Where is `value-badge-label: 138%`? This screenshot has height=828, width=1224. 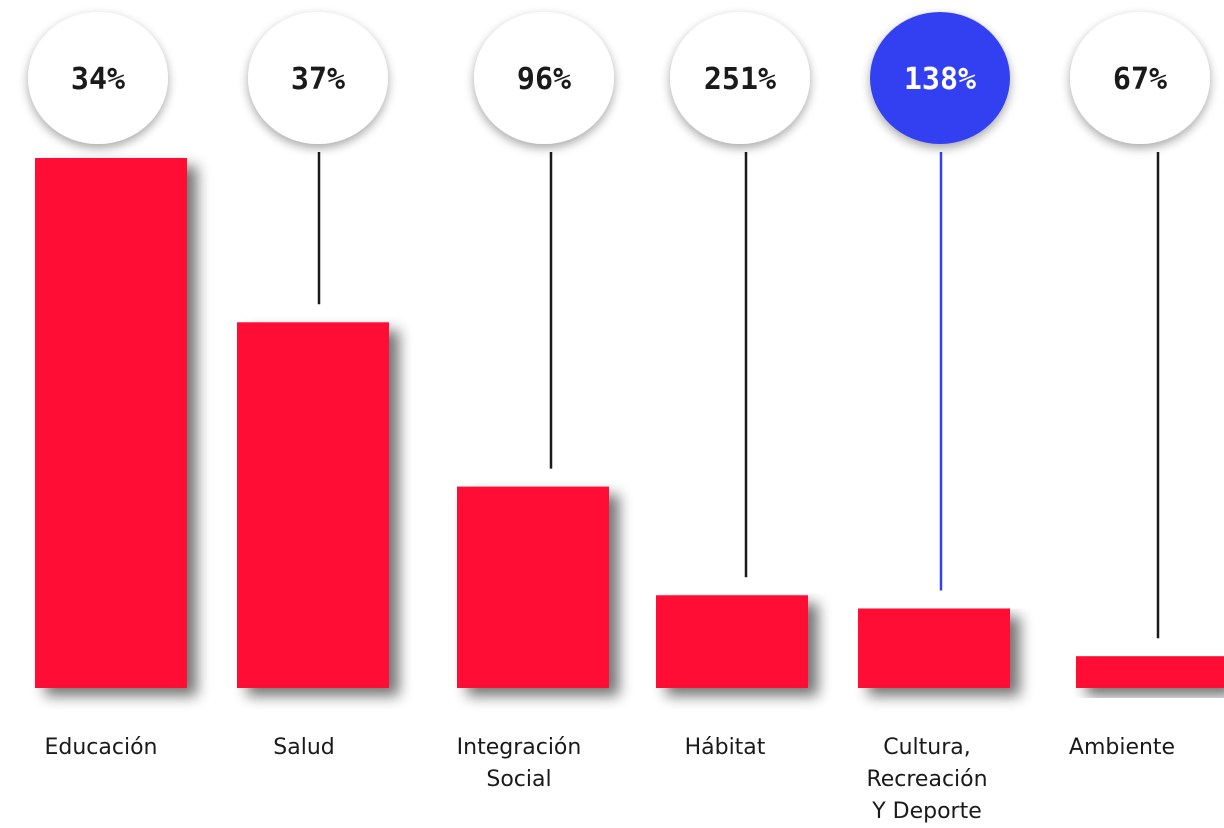 value-badge-label: 138% is located at coordinates (940, 79).